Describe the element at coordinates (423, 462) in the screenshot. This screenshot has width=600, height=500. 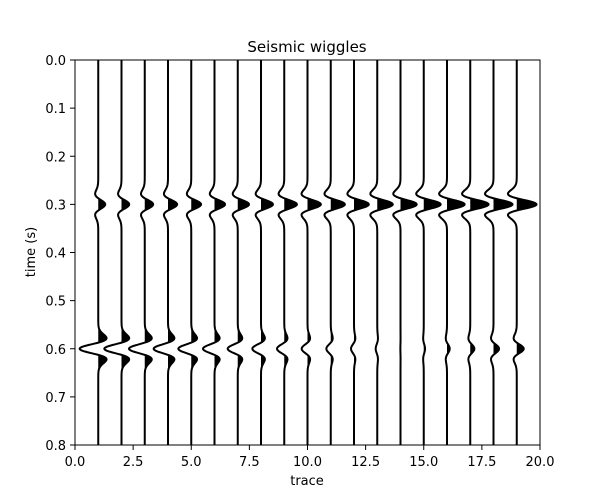
I see `x-tick-label: 15.0` at that location.